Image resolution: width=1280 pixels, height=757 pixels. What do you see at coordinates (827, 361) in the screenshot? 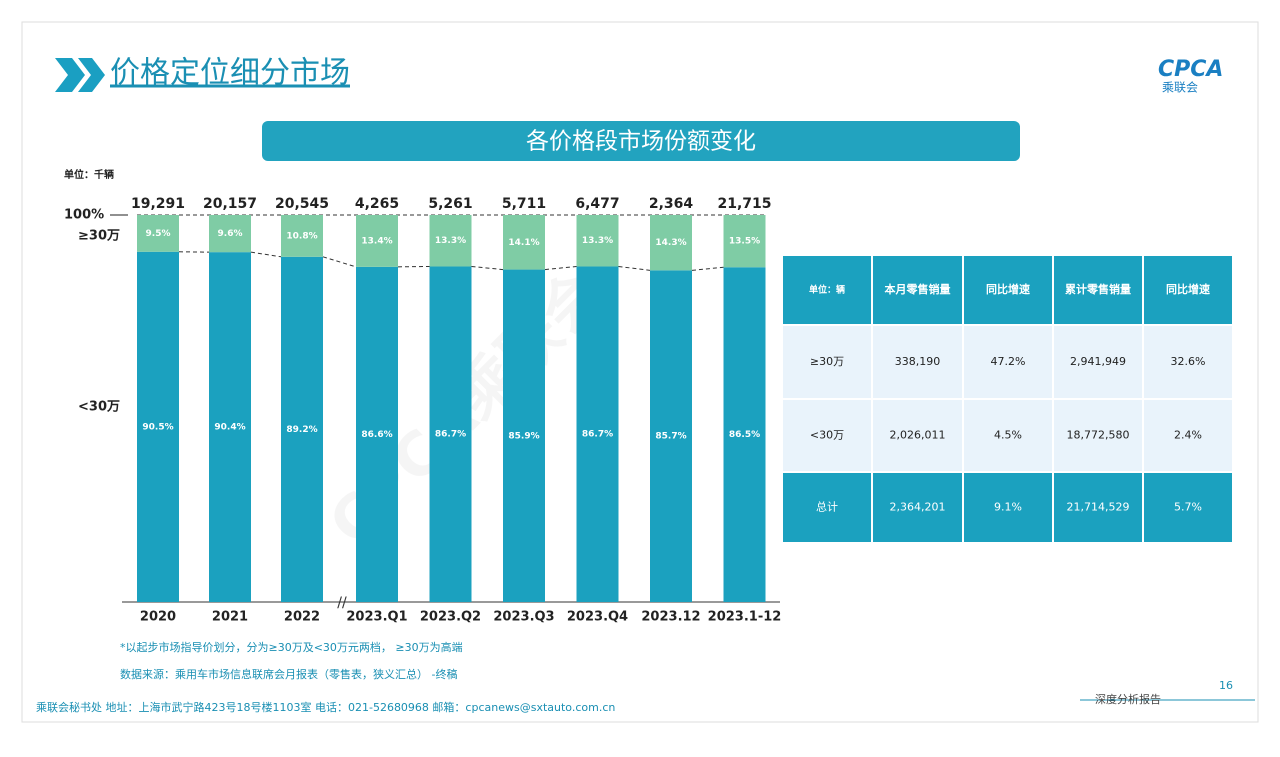
I see `table-text: ≥30万` at bounding box center [827, 361].